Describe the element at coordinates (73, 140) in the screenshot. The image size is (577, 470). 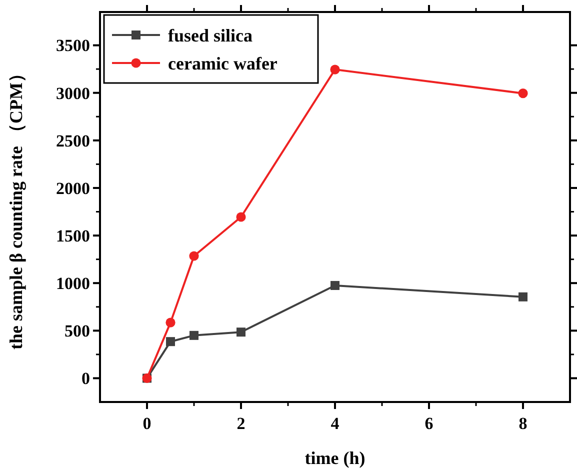
I see `y-tick-label: 2500` at that location.